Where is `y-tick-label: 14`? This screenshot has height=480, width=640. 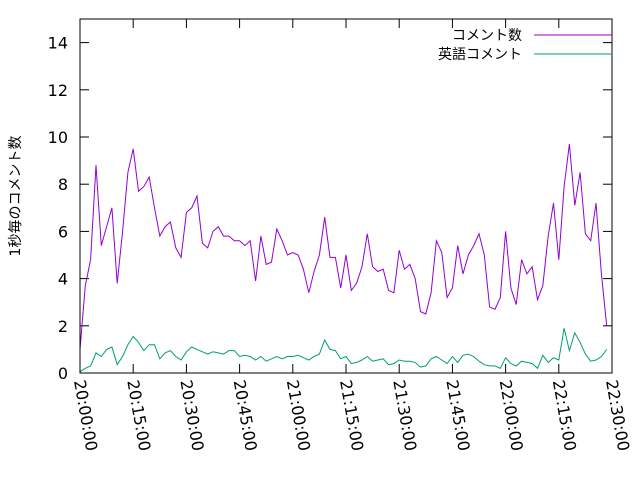
y-tick-label: 14 is located at coordinates (58, 43).